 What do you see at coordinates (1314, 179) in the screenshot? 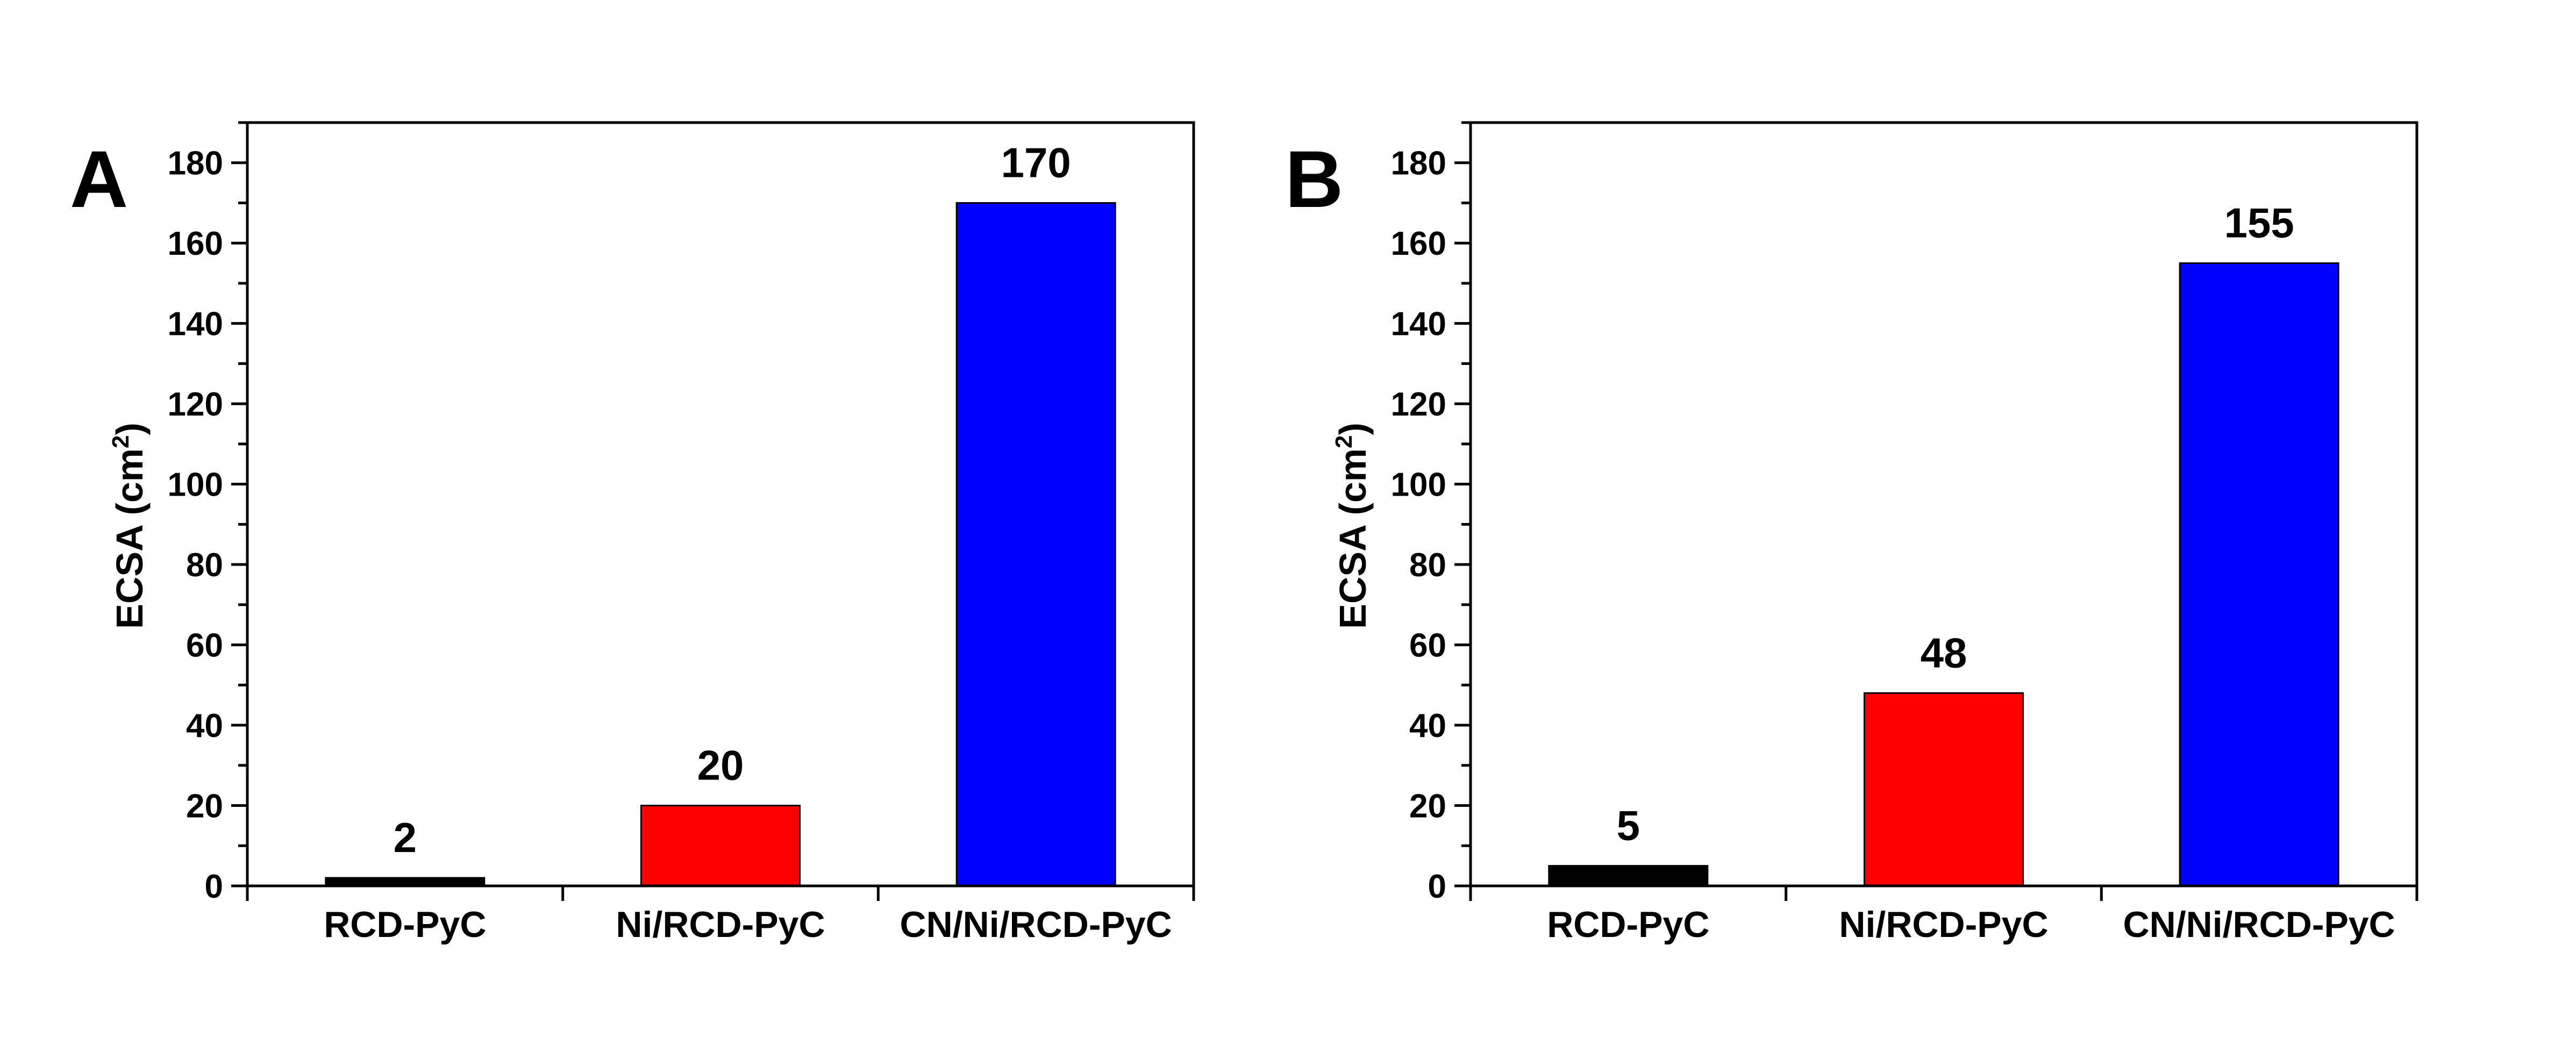
I see `panel-letter: B` at bounding box center [1314, 179].